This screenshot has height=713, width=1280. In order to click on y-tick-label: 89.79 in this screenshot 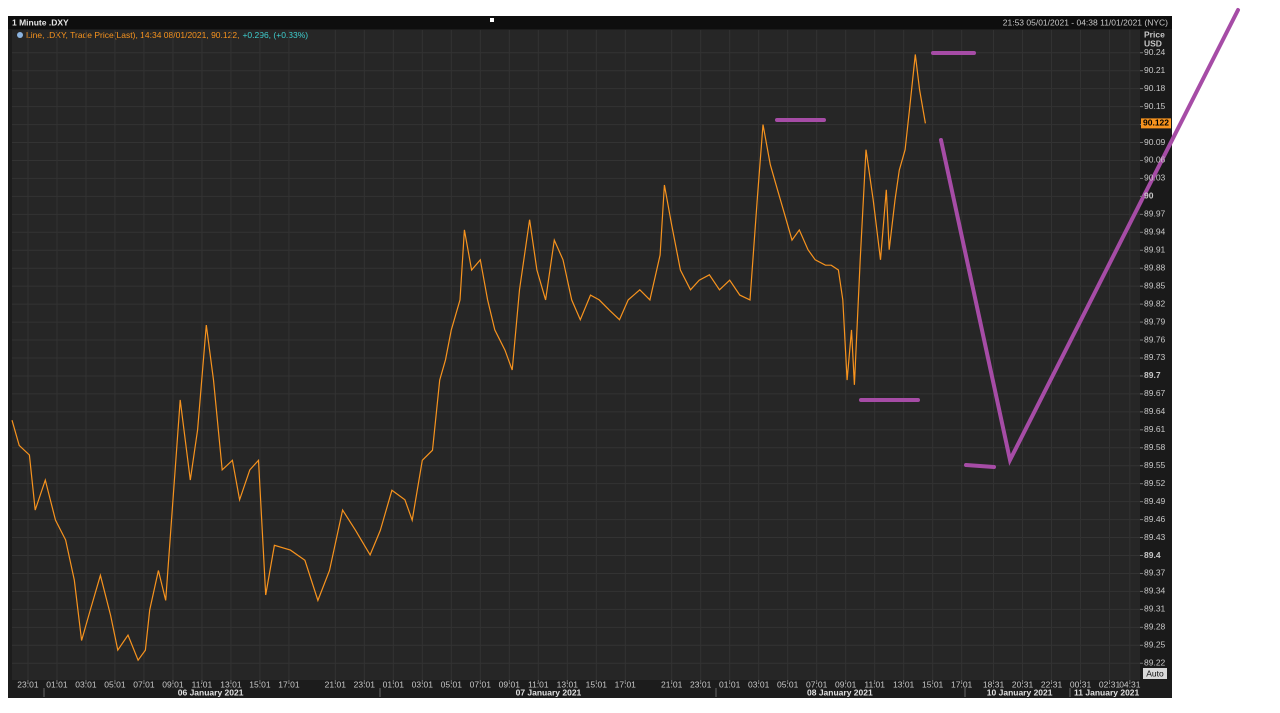, I will do `click(1155, 321)`.